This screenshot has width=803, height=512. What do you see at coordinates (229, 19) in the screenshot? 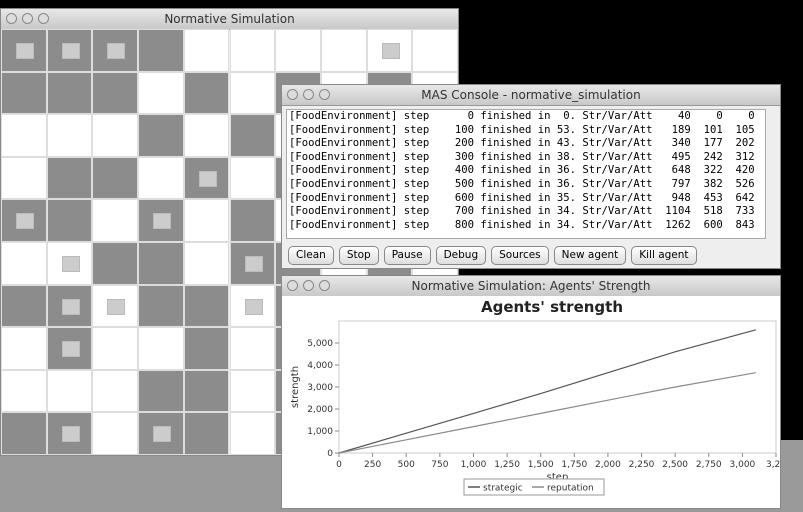
I see `title-bar: Normative Simulation` at bounding box center [229, 19].